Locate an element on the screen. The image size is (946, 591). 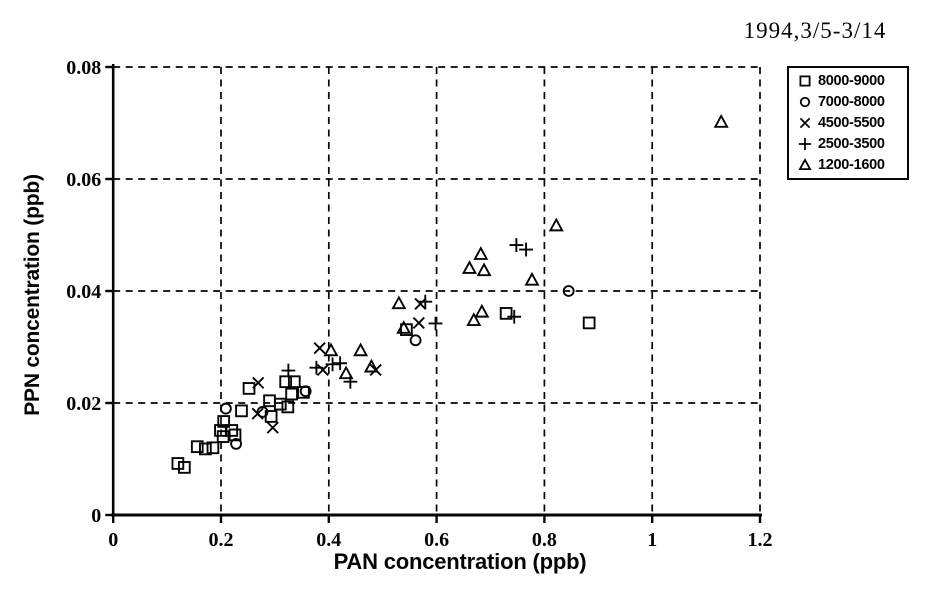
legend-item-label: 4500-5500 is located at coordinates (851, 122).